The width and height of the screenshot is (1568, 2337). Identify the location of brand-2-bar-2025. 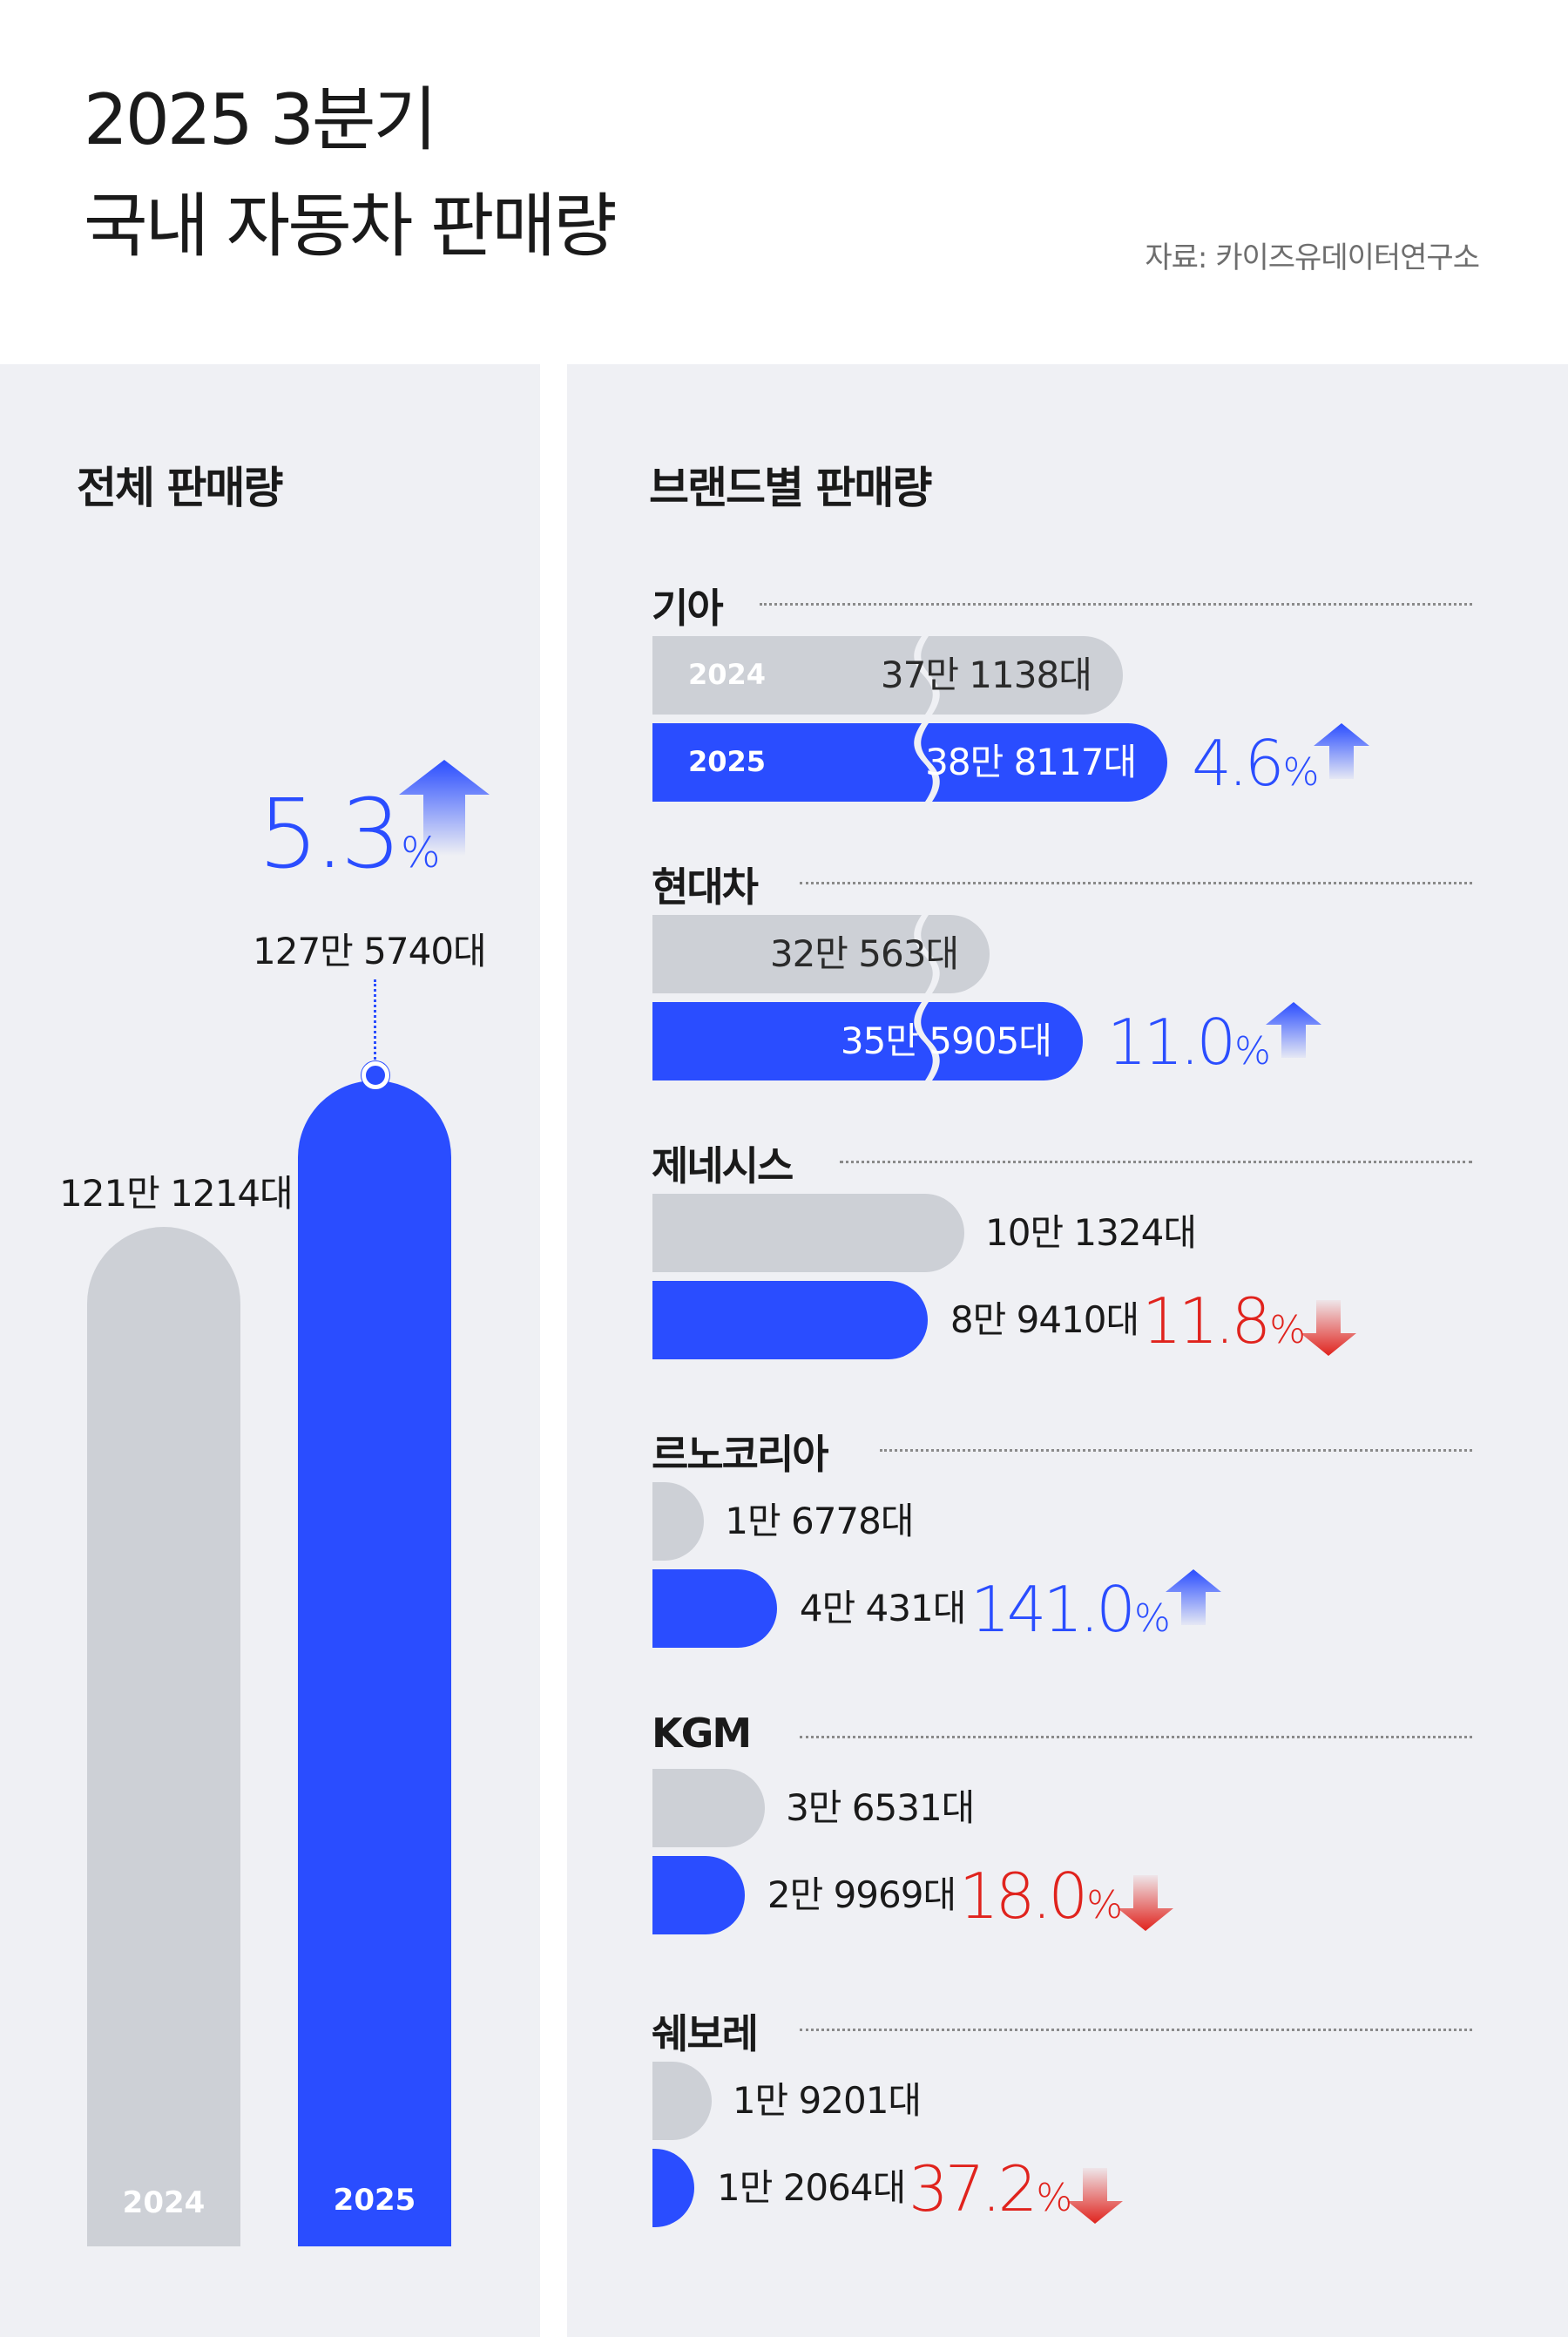
(790, 1320).